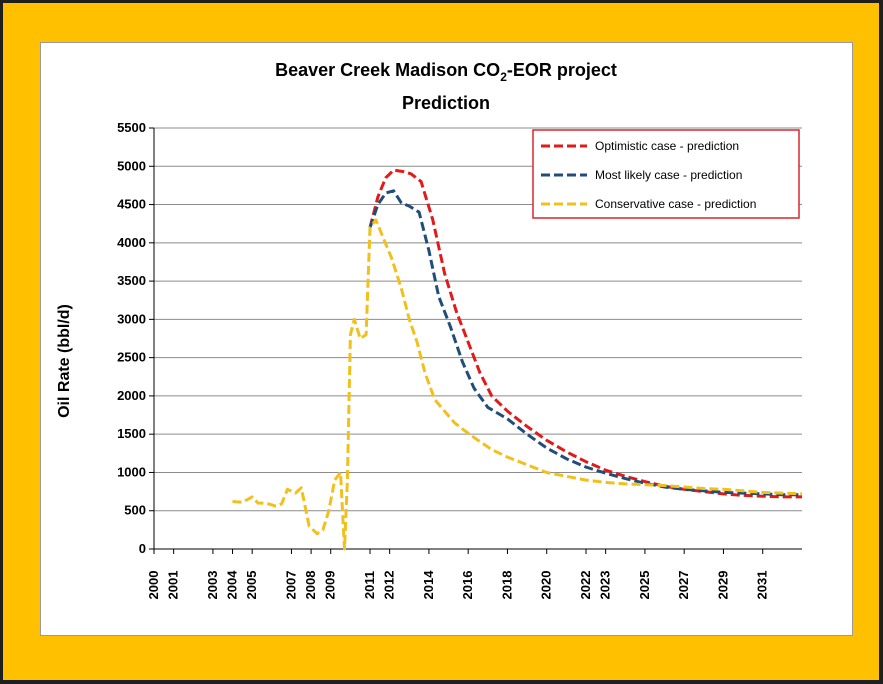  What do you see at coordinates (131, 433) in the screenshot?
I see `y-tick-label: 1500` at bounding box center [131, 433].